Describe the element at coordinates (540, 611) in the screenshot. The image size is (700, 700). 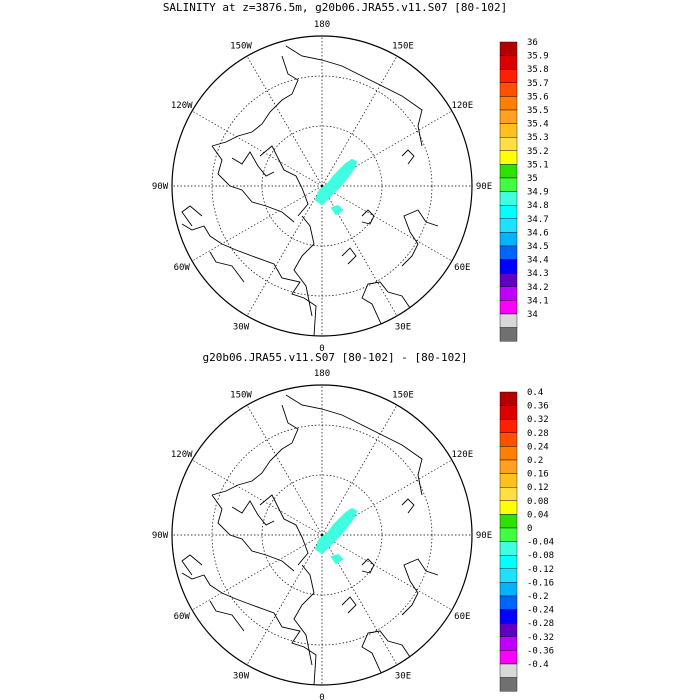
I see `colorbar-label: -0.24` at that location.